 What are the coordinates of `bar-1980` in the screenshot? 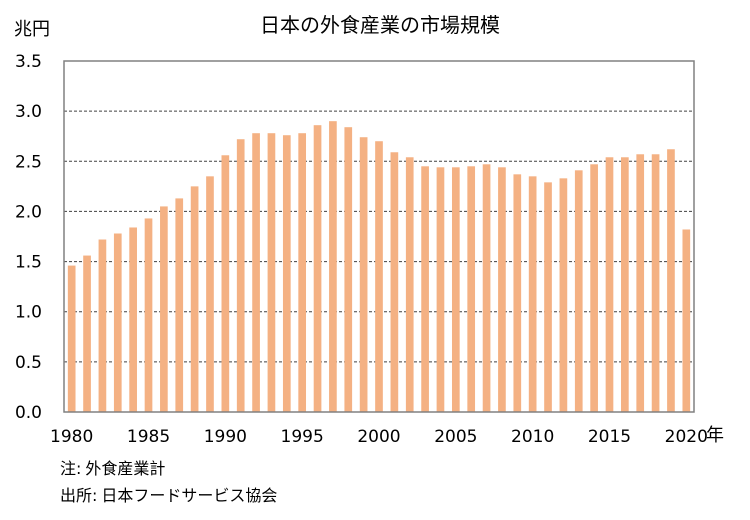 It's located at (71, 338).